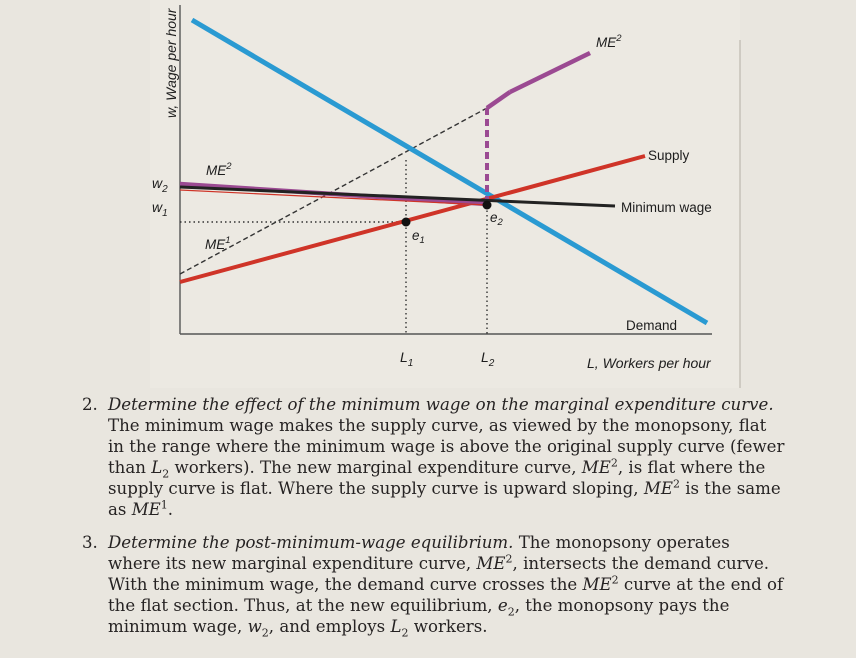  Describe the element at coordinates (406, 359) in the screenshot. I see `tick-L1: L1` at that location.